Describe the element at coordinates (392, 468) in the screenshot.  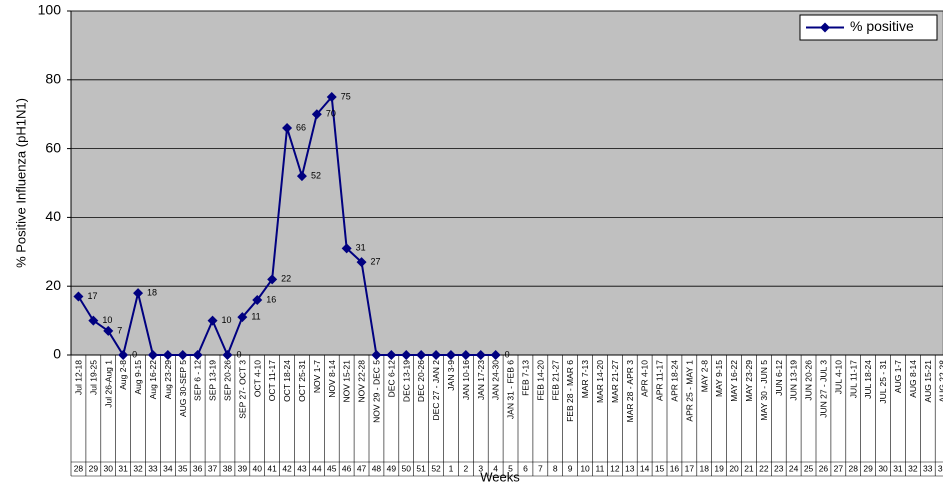
I see `week-number: 49` at that location.